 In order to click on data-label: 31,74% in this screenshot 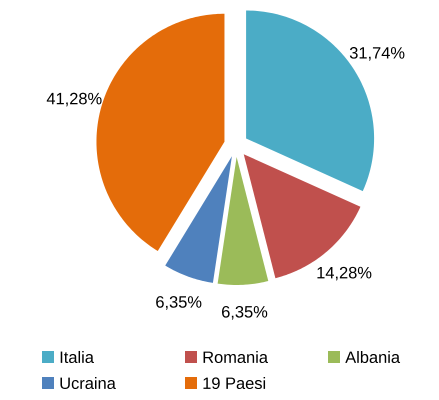, I will do `click(377, 54)`.